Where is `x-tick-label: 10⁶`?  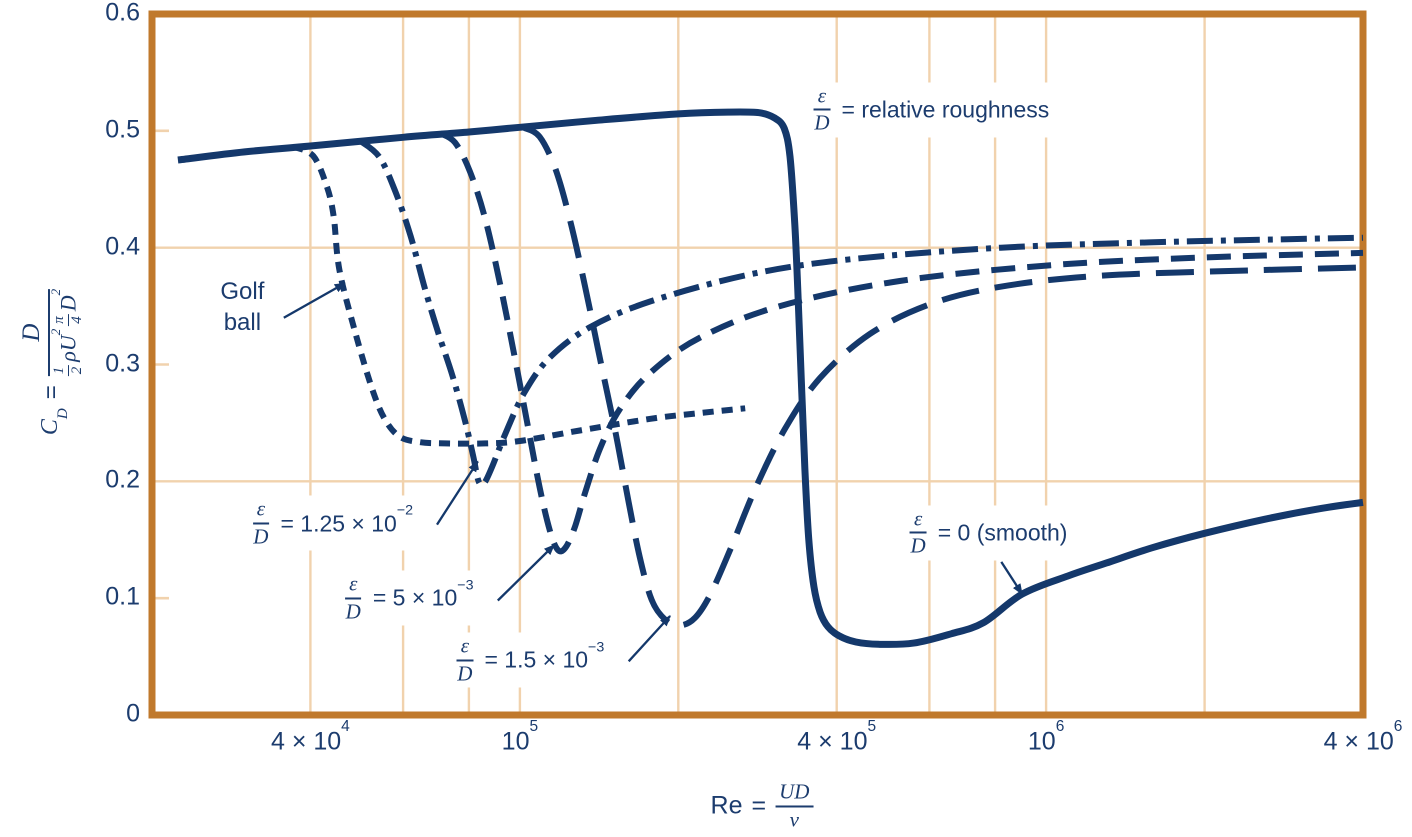 x-tick-label: 10⁶ is located at coordinates (1046, 737).